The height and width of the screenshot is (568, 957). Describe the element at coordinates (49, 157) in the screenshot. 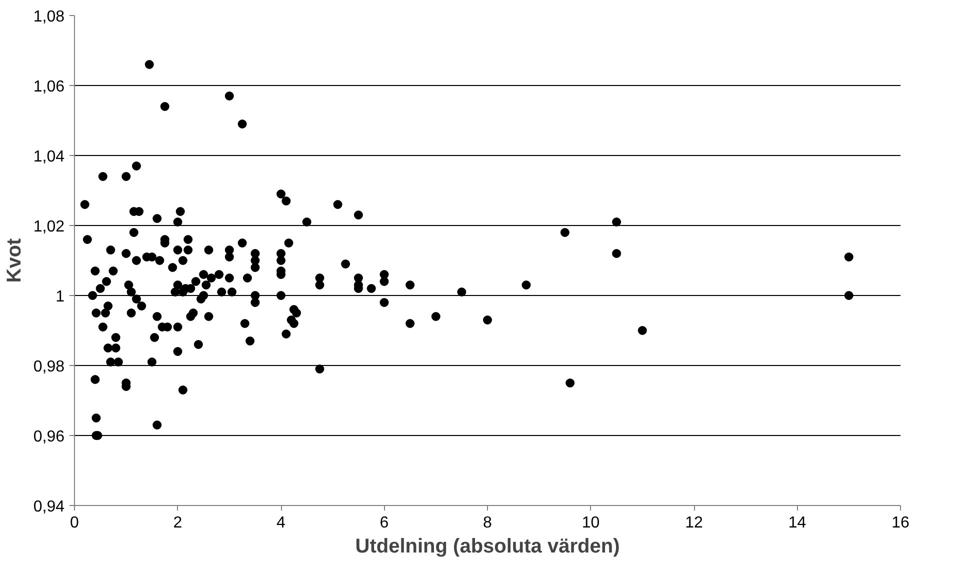

I see `y-tick-label: 1,04` at that location.